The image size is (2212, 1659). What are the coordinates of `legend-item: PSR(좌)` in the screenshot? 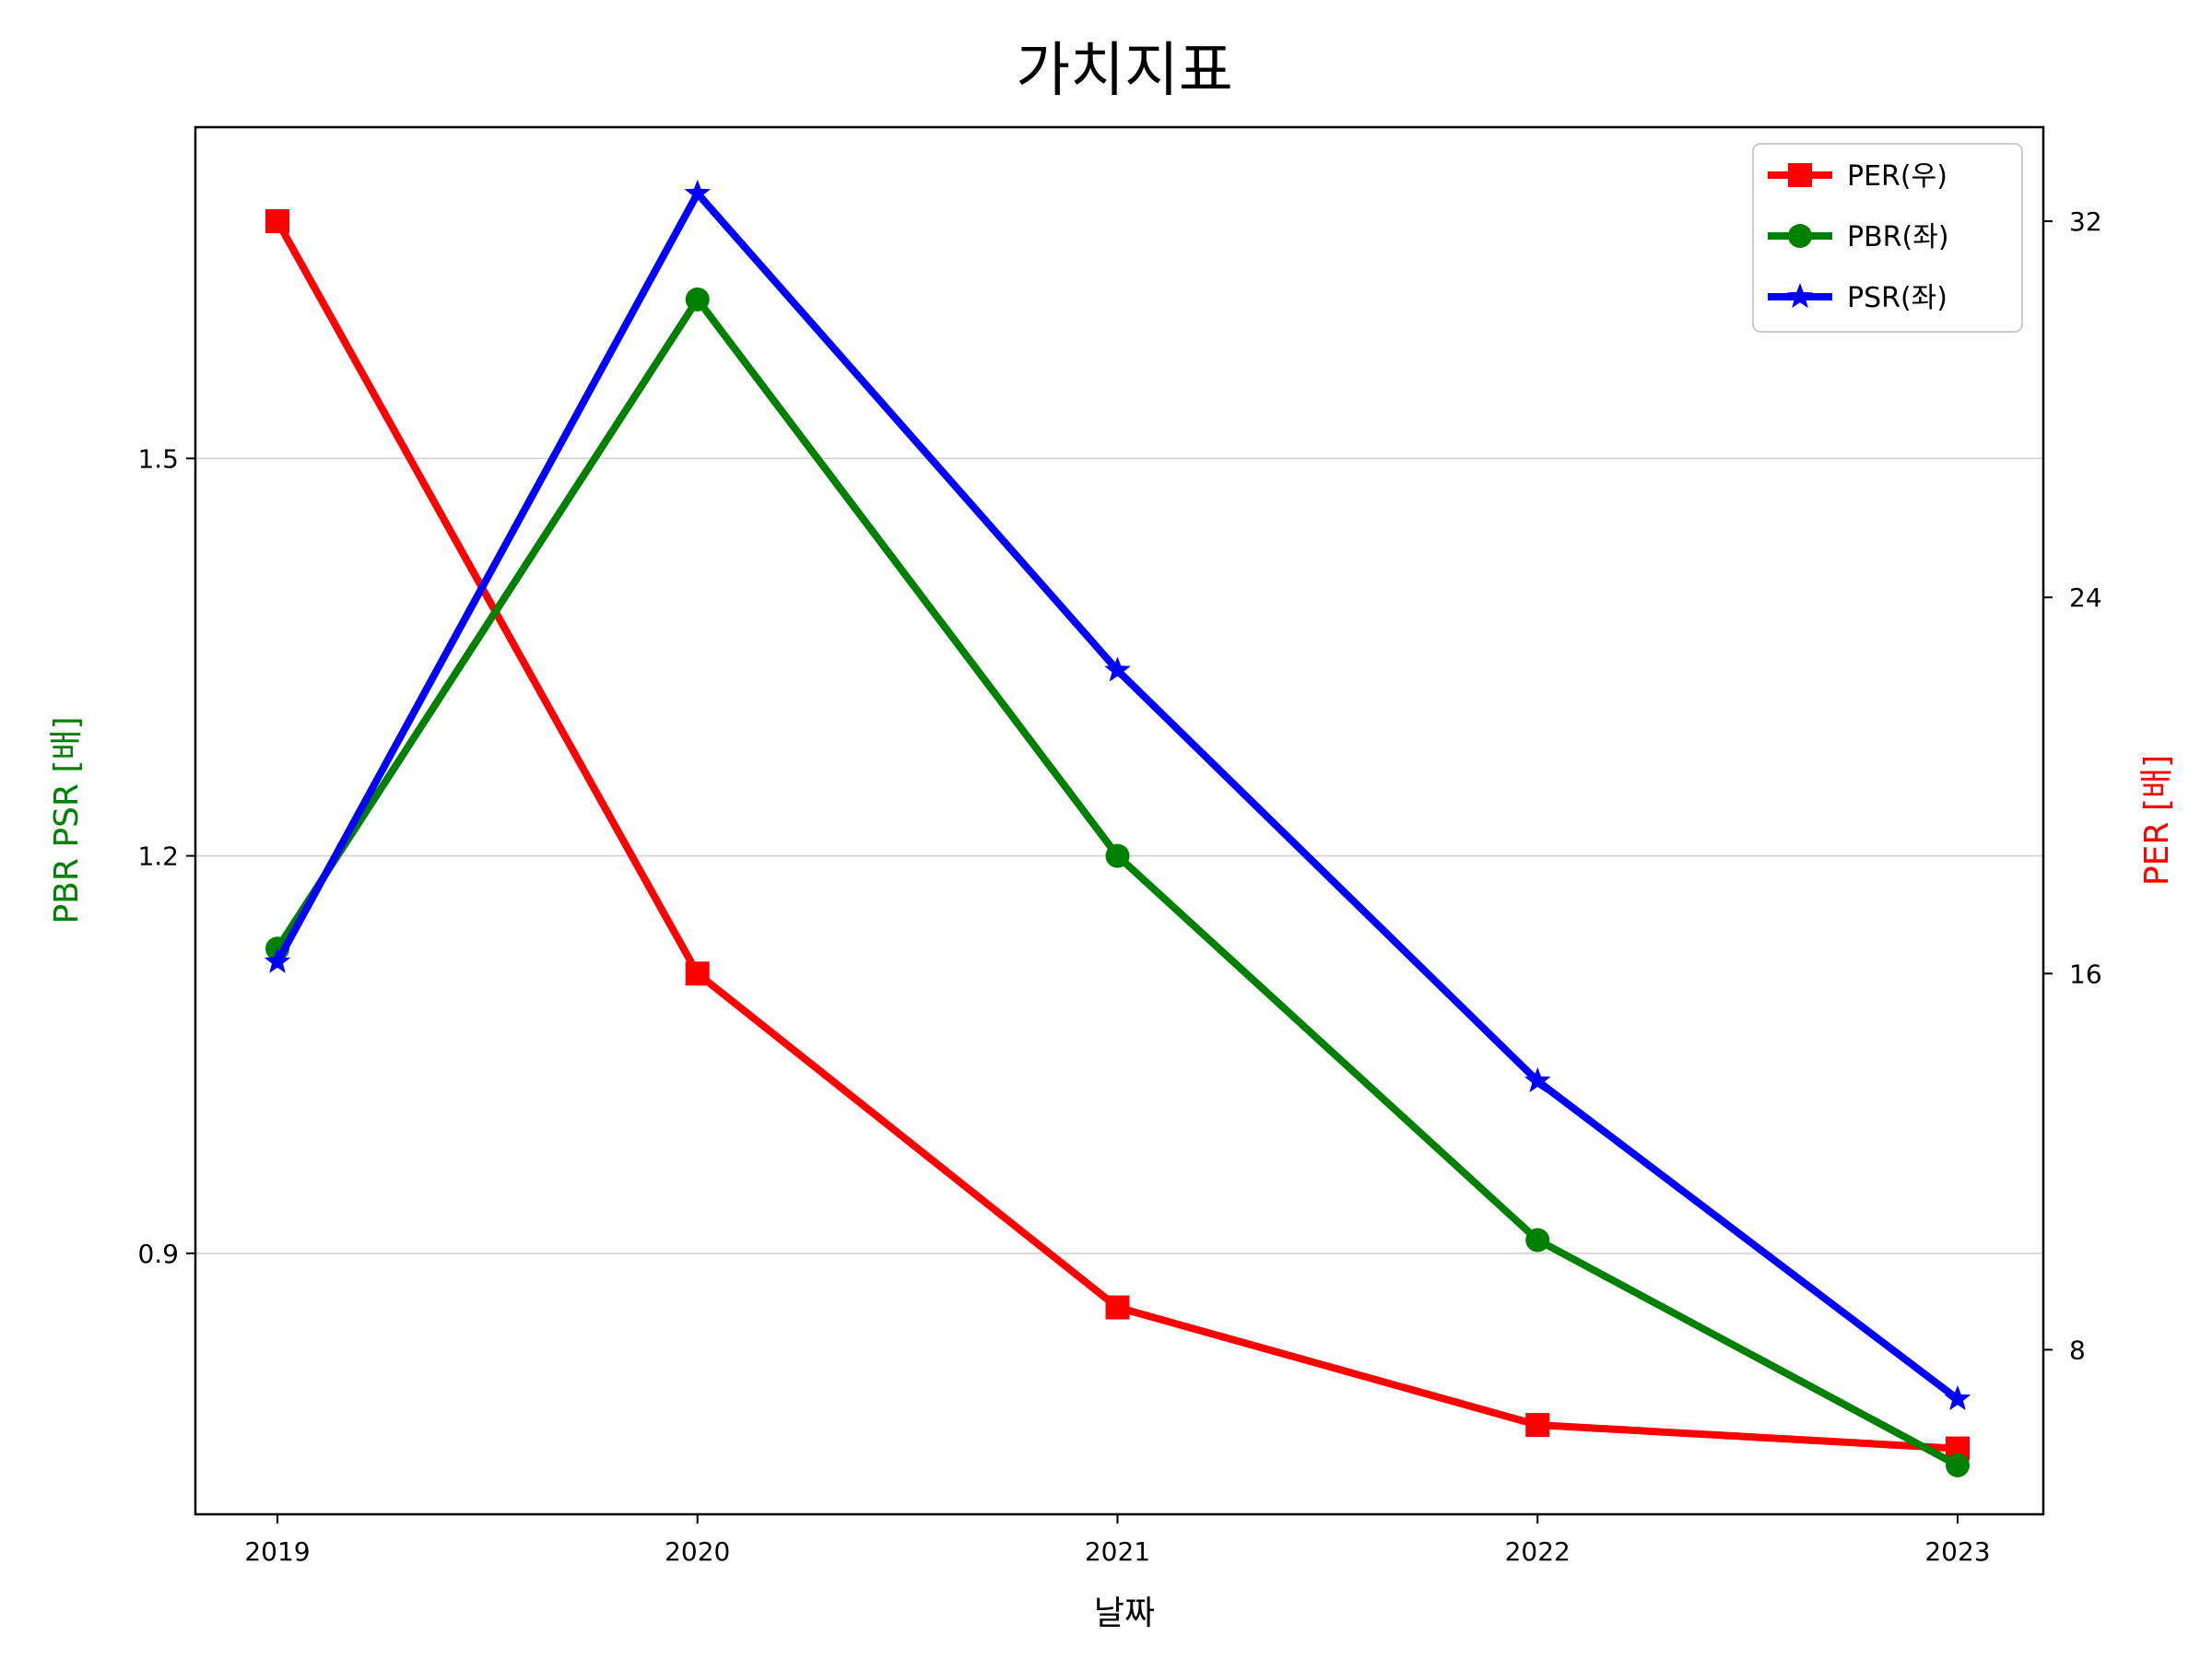 It's located at (1857, 298).